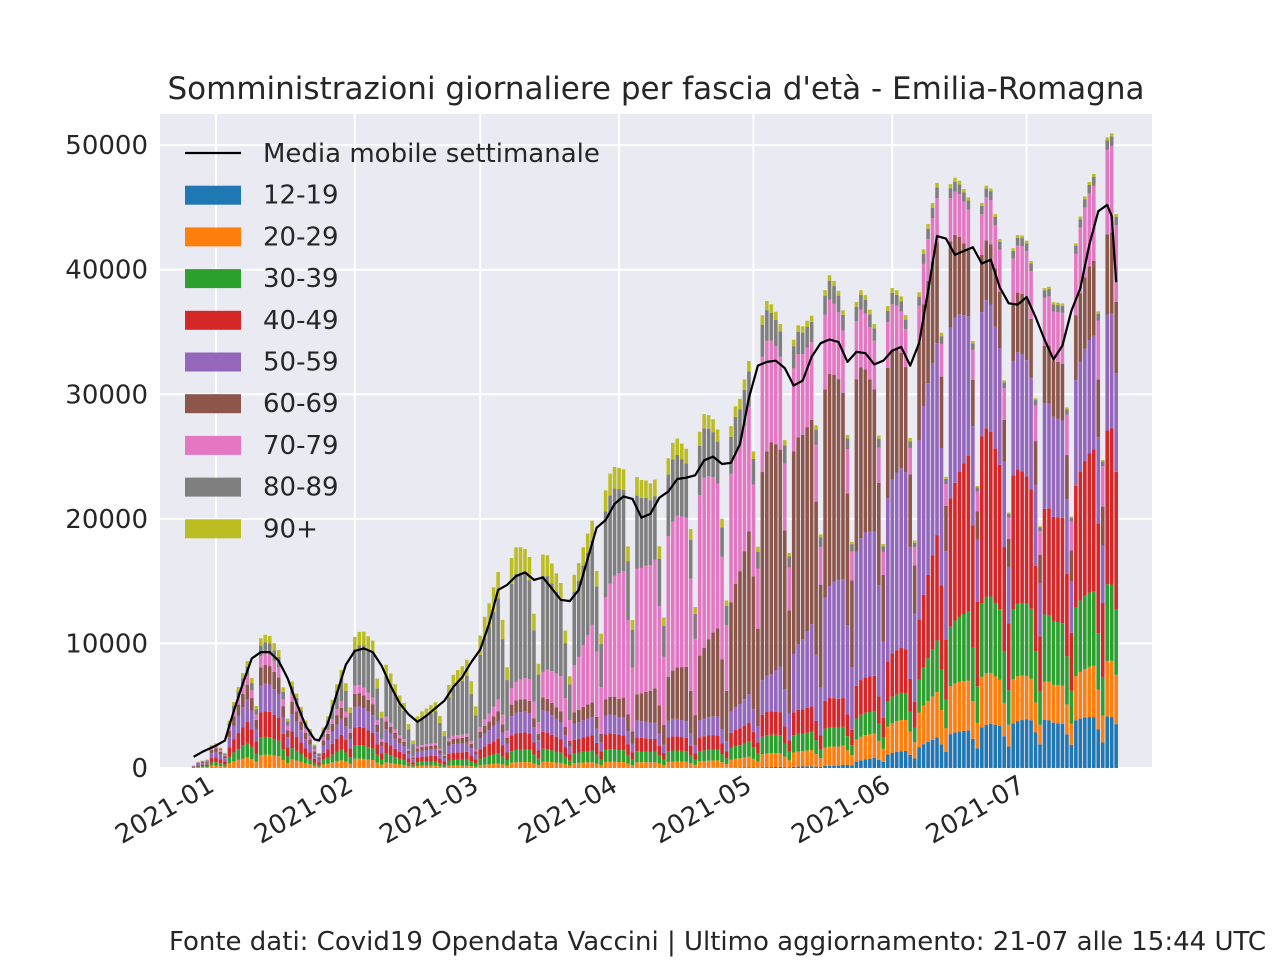 Image resolution: width=1280 pixels, height=960 pixels. What do you see at coordinates (429, 810) in the screenshot?
I see `x-tick-label: 2021-03` at bounding box center [429, 810].